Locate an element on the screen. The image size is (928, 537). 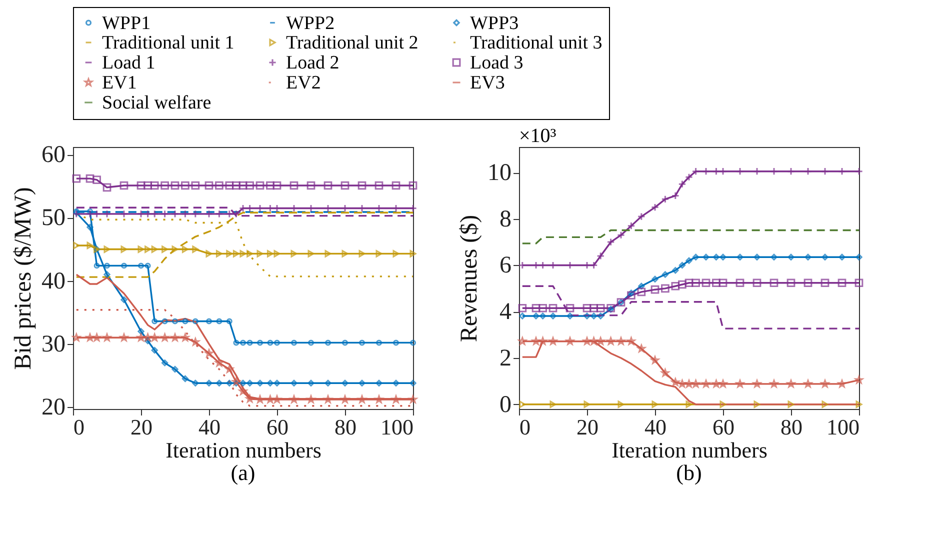
y-tick-label: 20 is located at coordinates (54, 407).